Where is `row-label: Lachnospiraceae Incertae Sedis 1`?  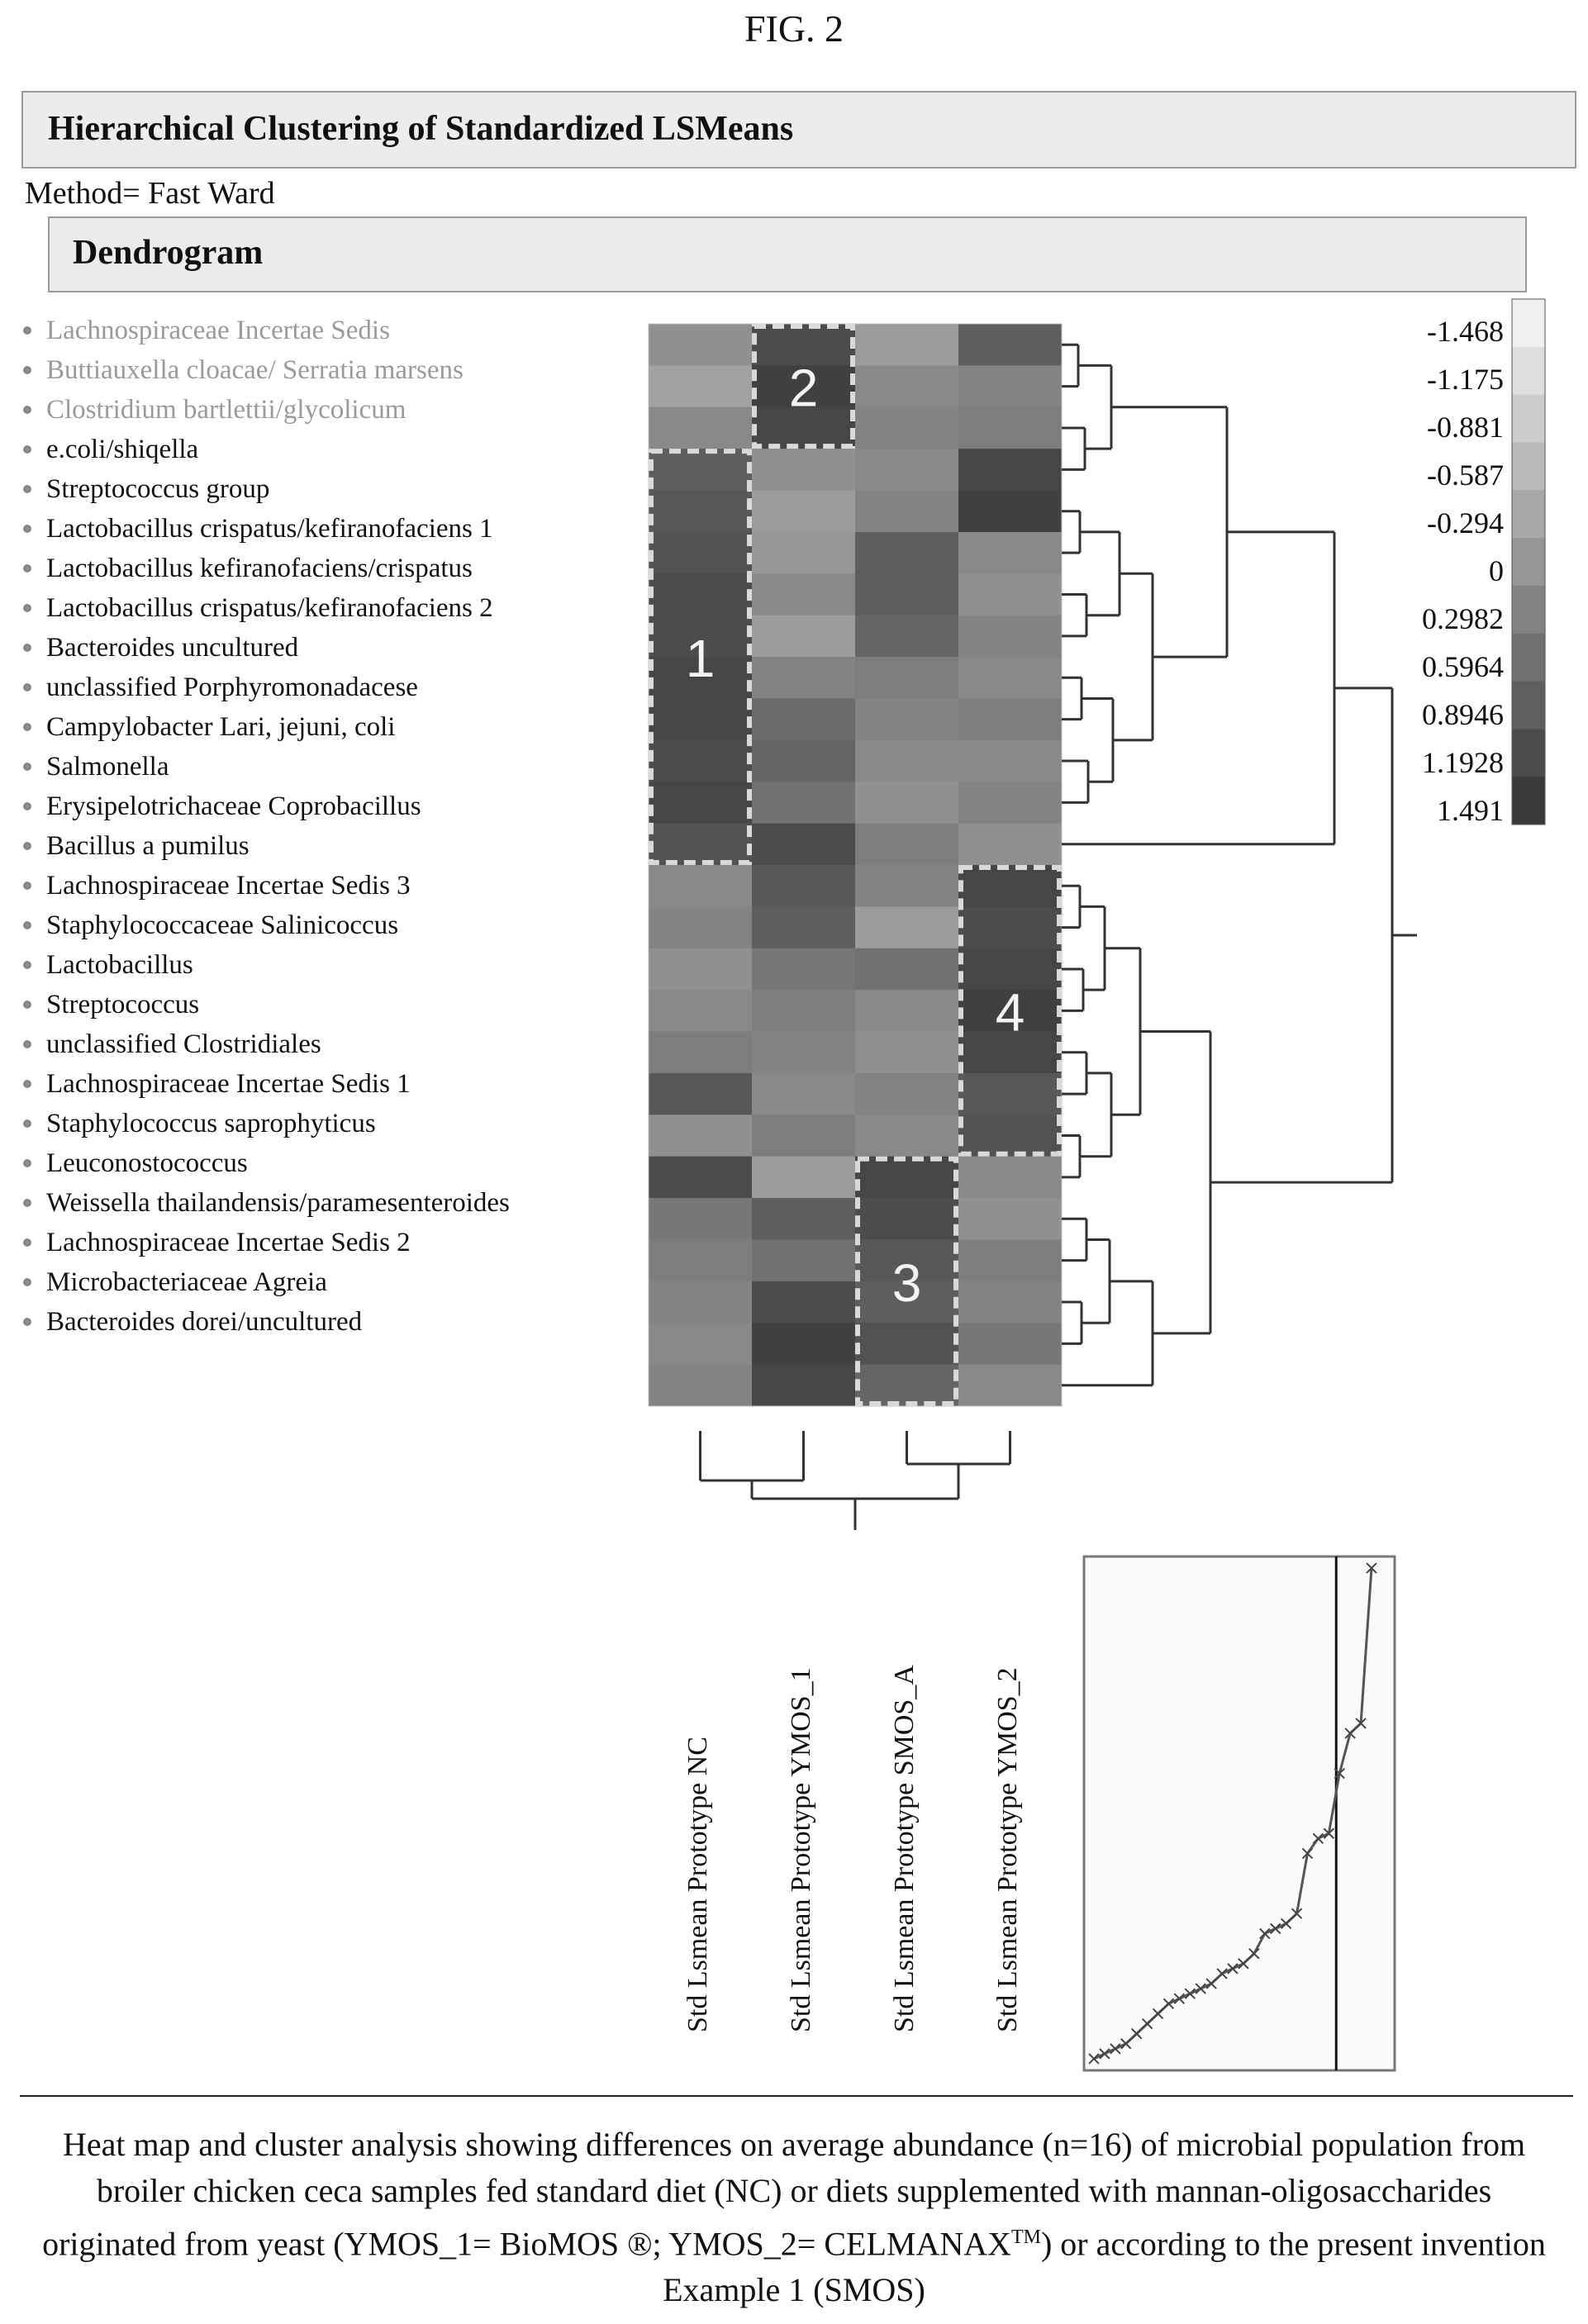
row-label: Lachnospiraceae Incertae Sedis 1 is located at coordinates (266, 1084).